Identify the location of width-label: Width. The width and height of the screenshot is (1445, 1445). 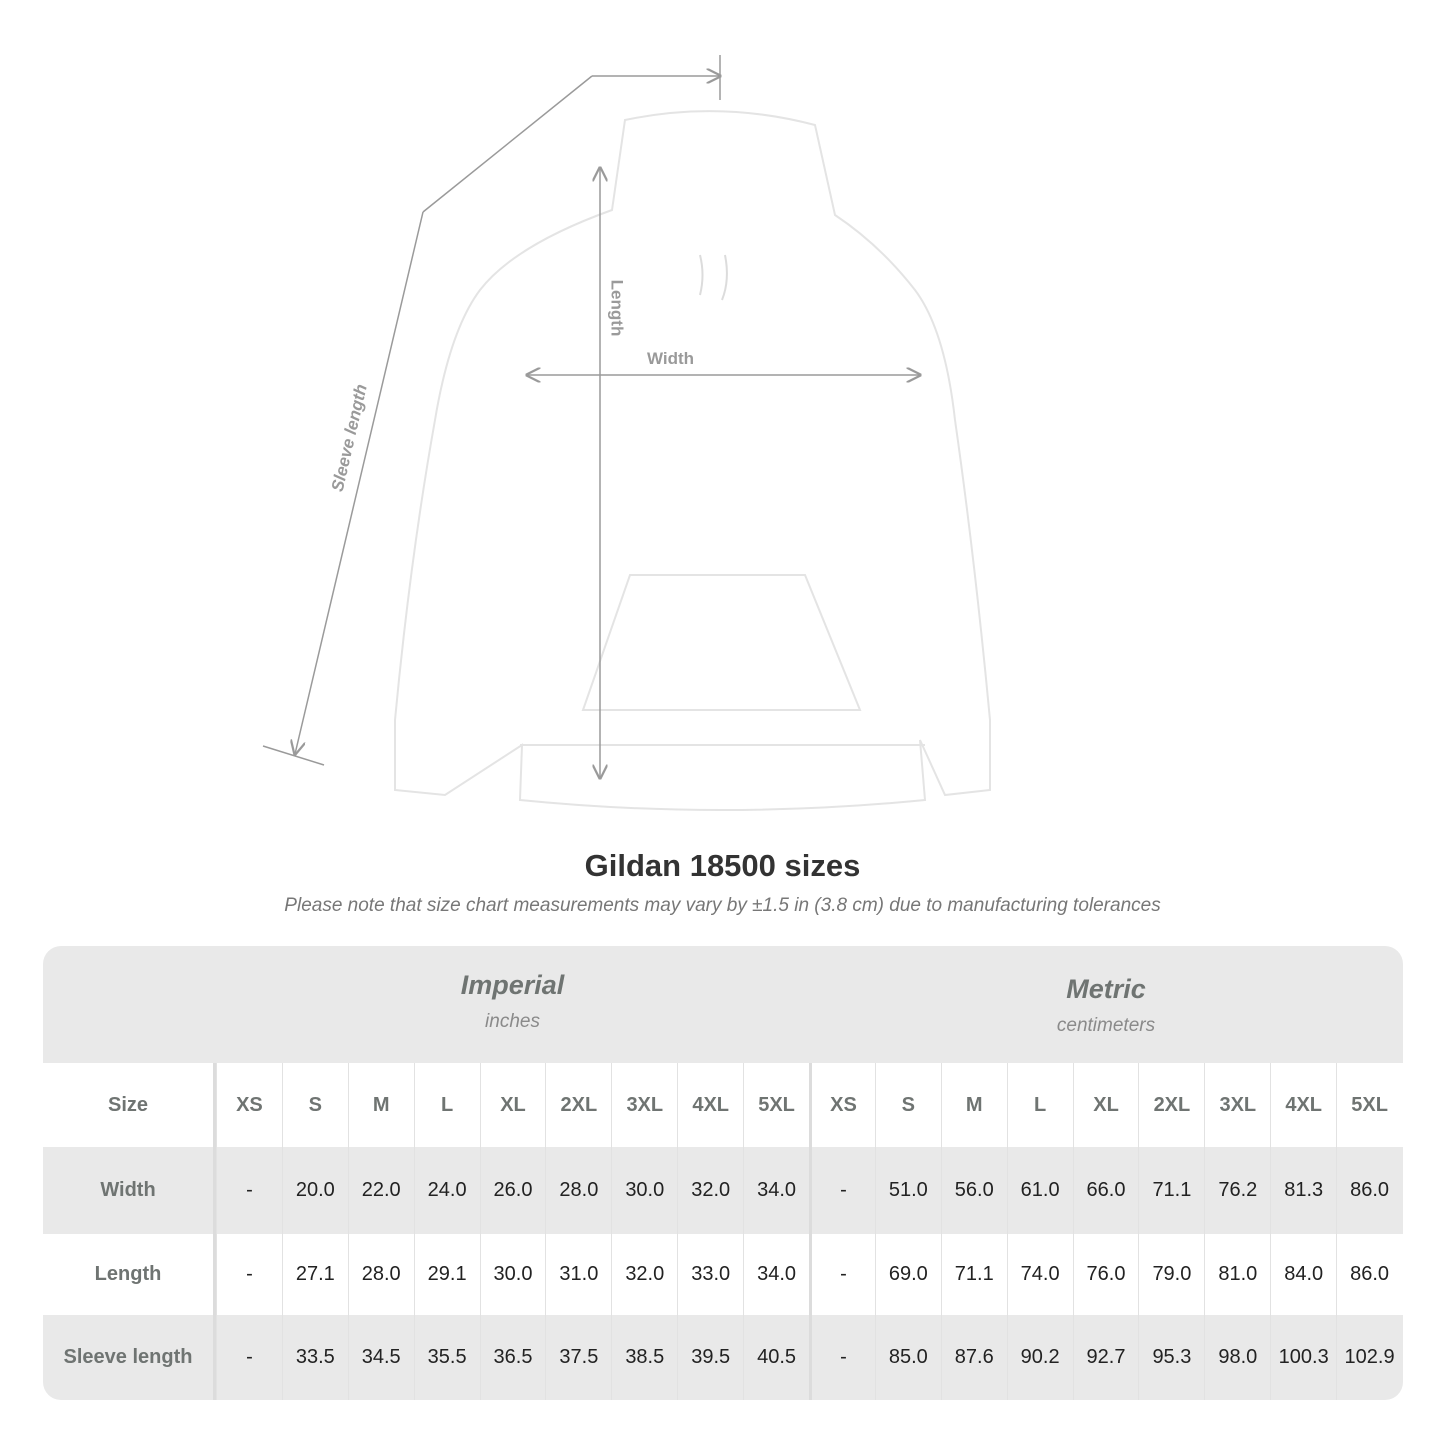
(671, 358).